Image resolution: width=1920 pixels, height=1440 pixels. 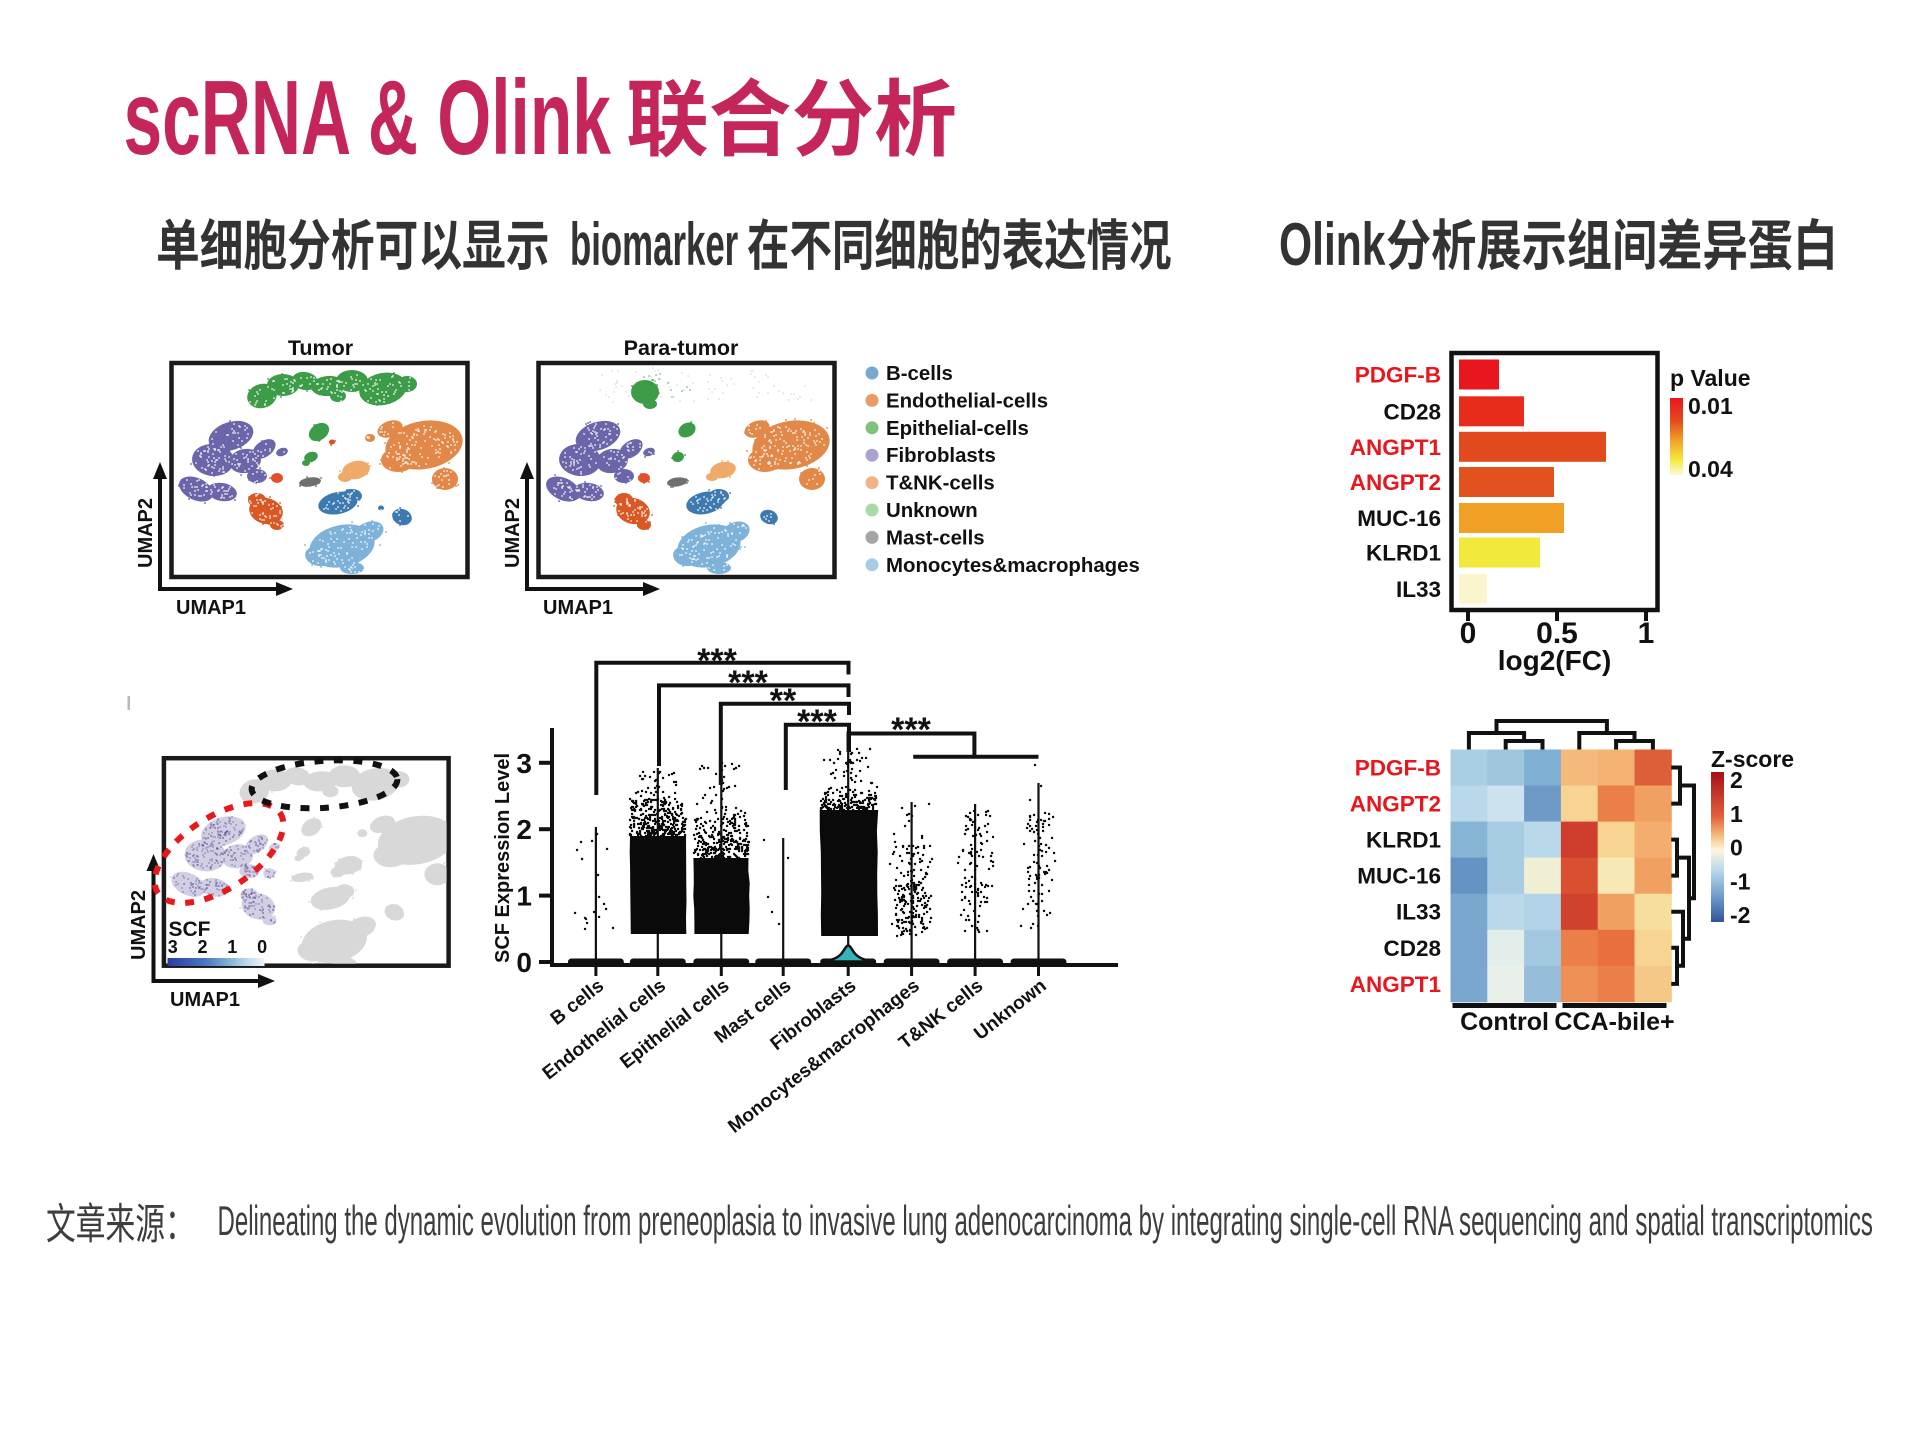 What do you see at coordinates (1504, 1022) in the screenshot?
I see `svg-text: Control` at bounding box center [1504, 1022].